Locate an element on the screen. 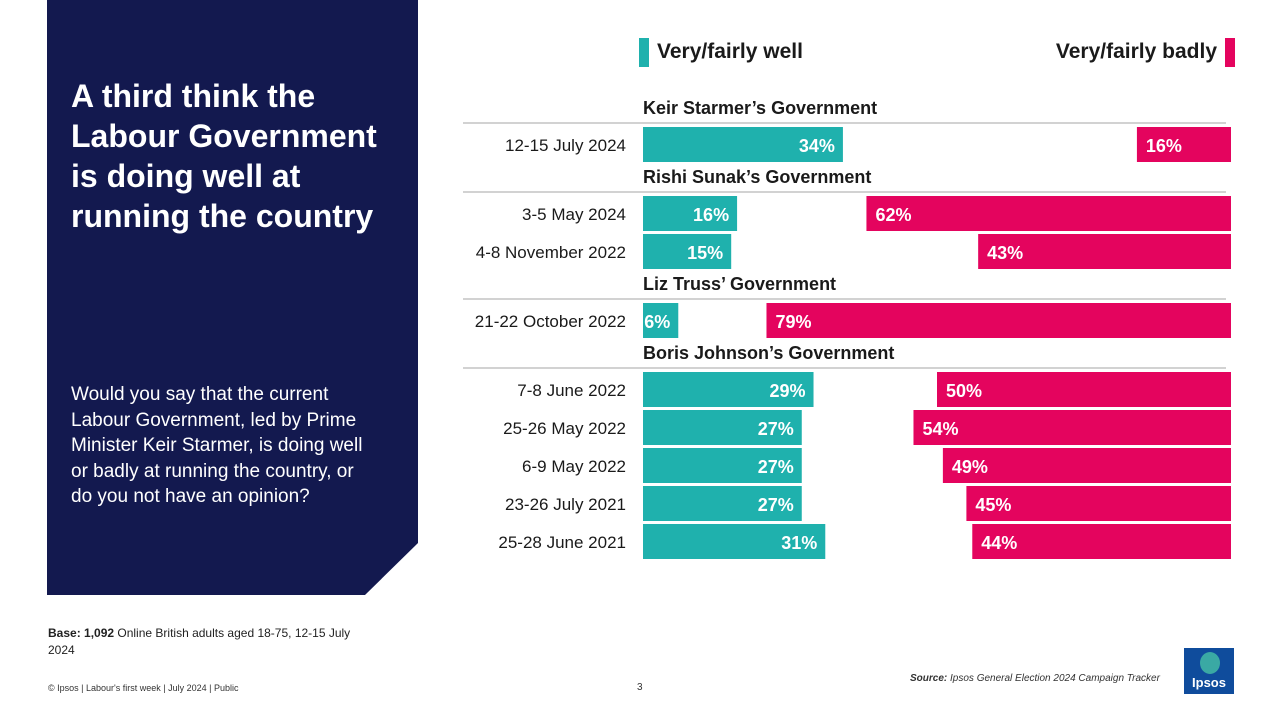 The width and height of the screenshot is (1280, 720). group-title: Liz Truss’ Government is located at coordinates (739, 284).